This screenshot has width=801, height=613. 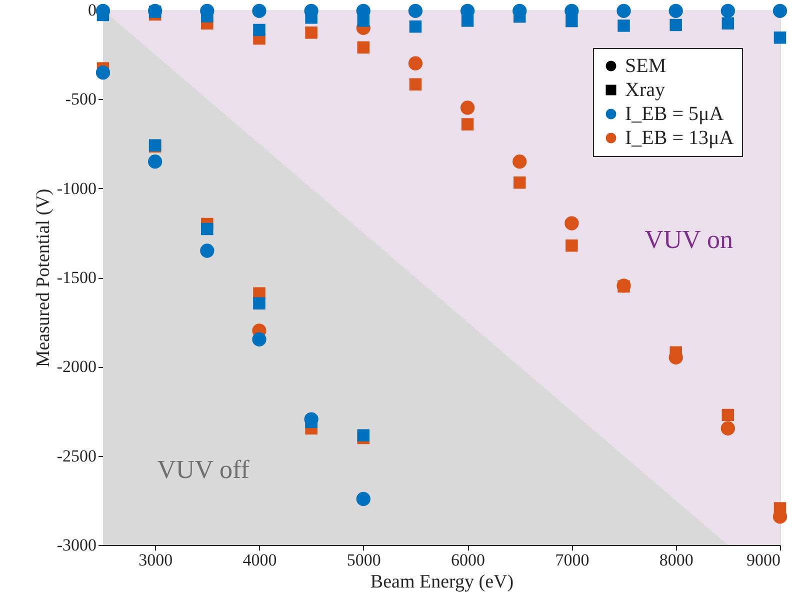 What do you see at coordinates (76, 277) in the screenshot?
I see `y-tick-label: -1500` at bounding box center [76, 277].